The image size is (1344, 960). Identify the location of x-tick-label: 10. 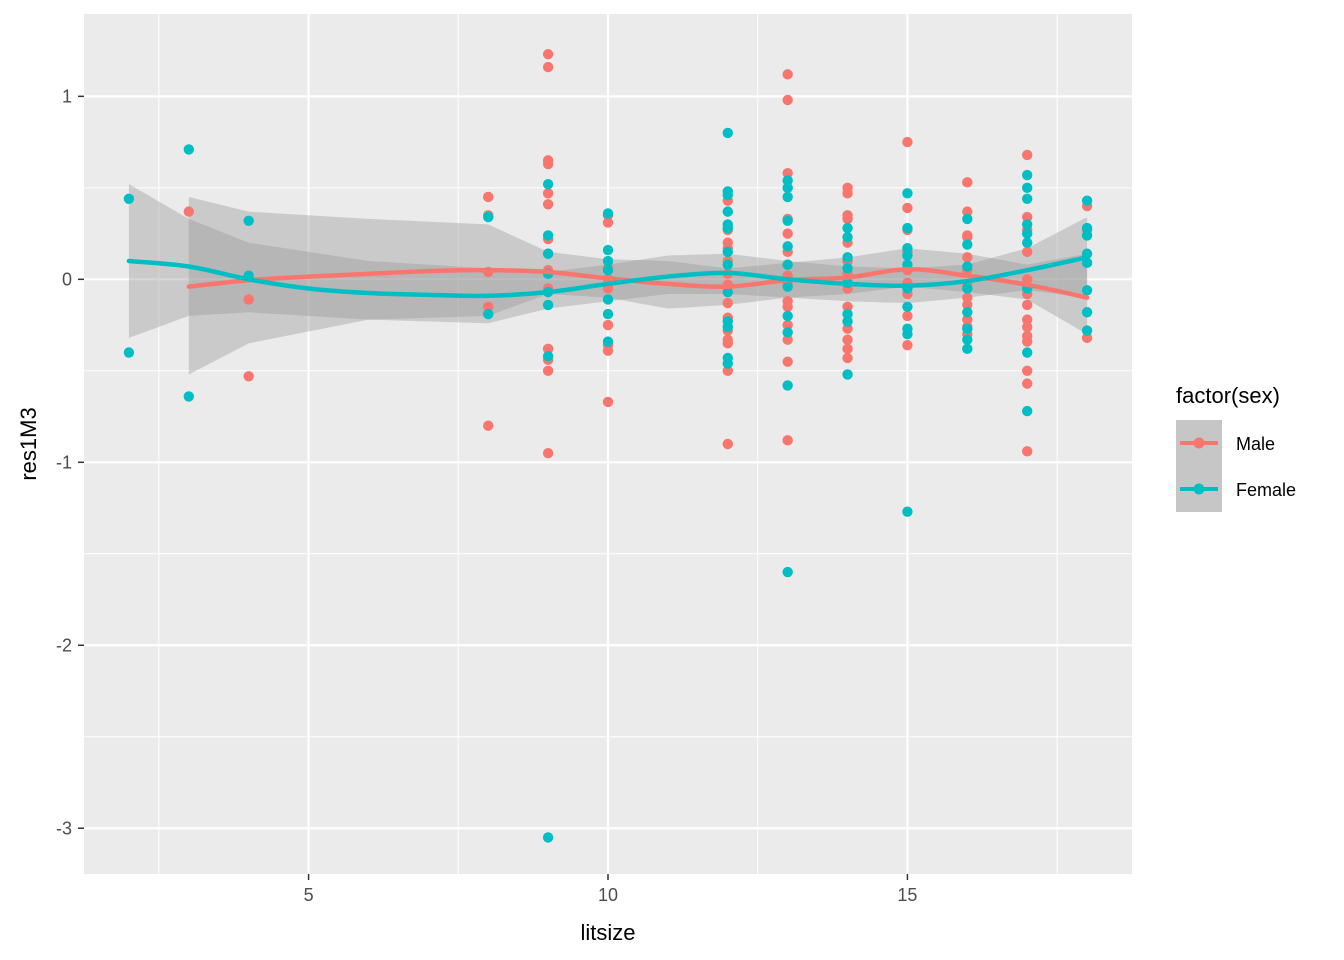
(608, 895).